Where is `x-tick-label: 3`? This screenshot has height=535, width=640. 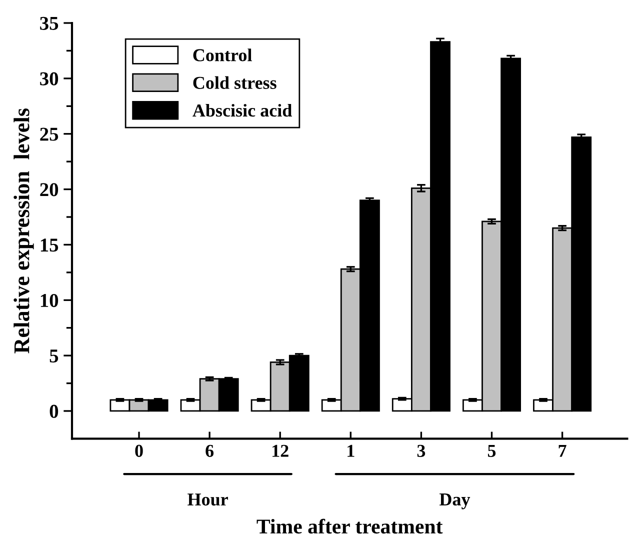
x-tick-label: 3 is located at coordinates (421, 450).